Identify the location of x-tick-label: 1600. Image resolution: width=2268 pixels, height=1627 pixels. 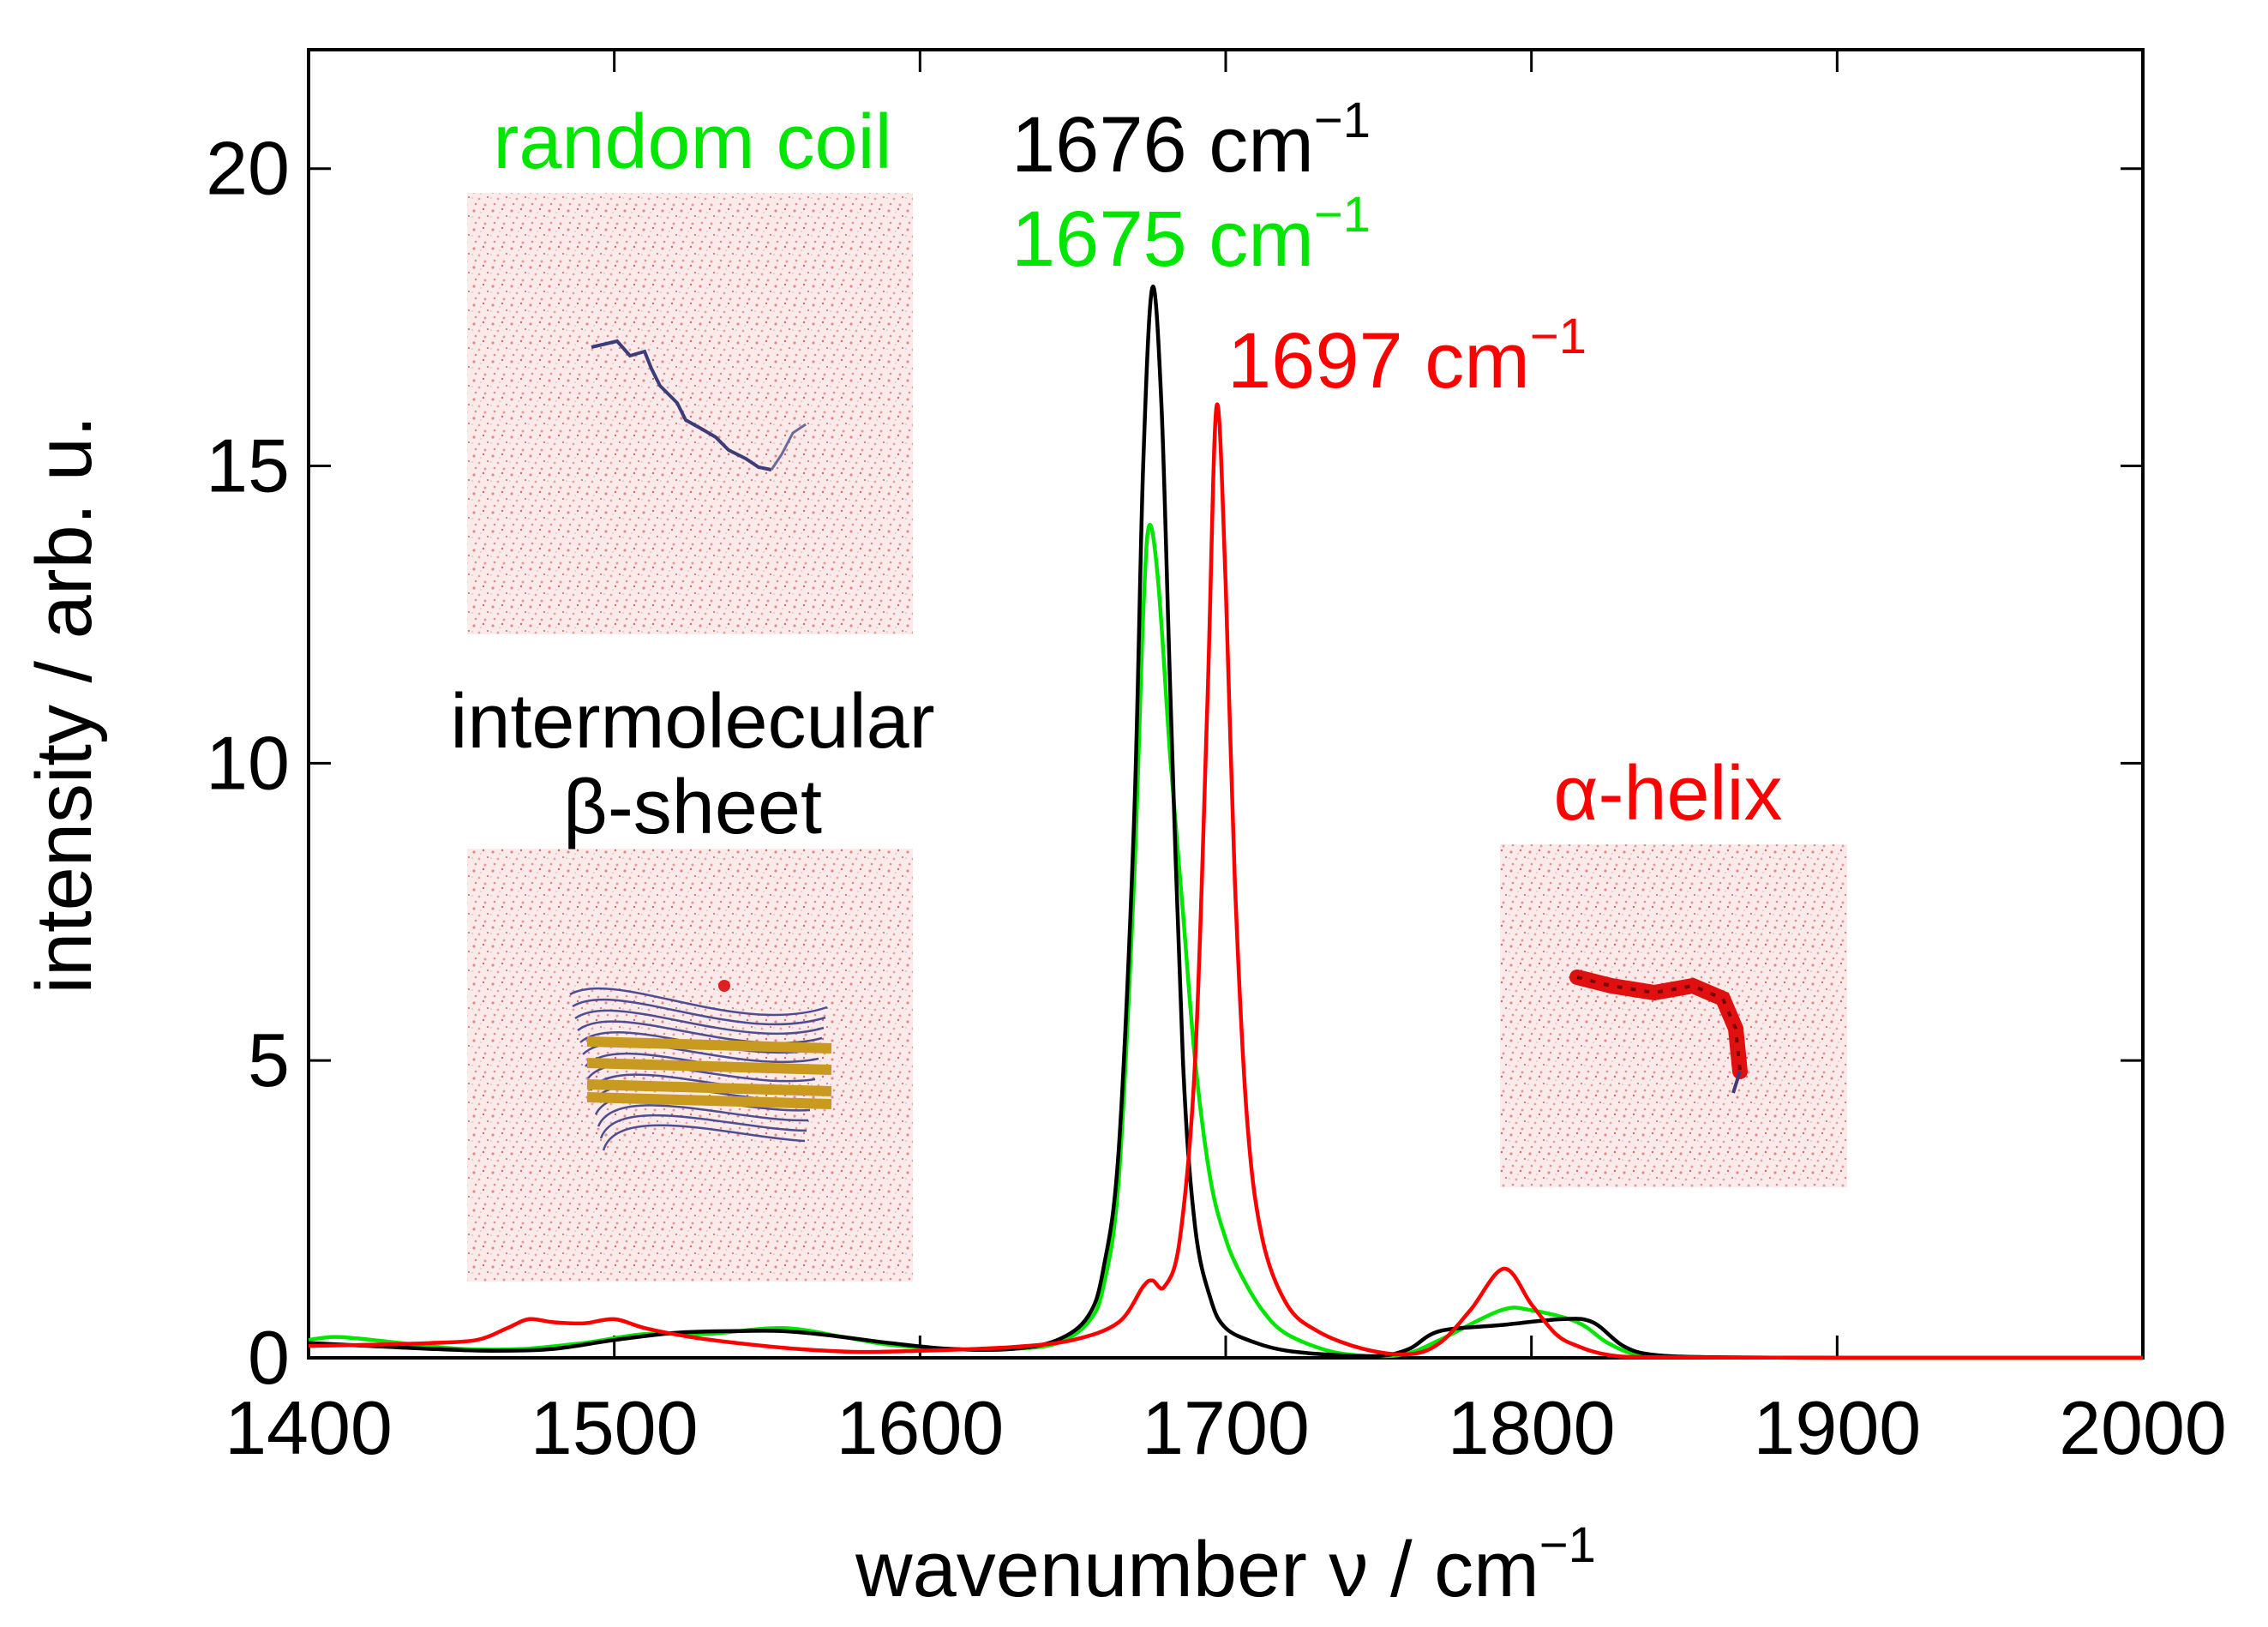
(920, 1427).